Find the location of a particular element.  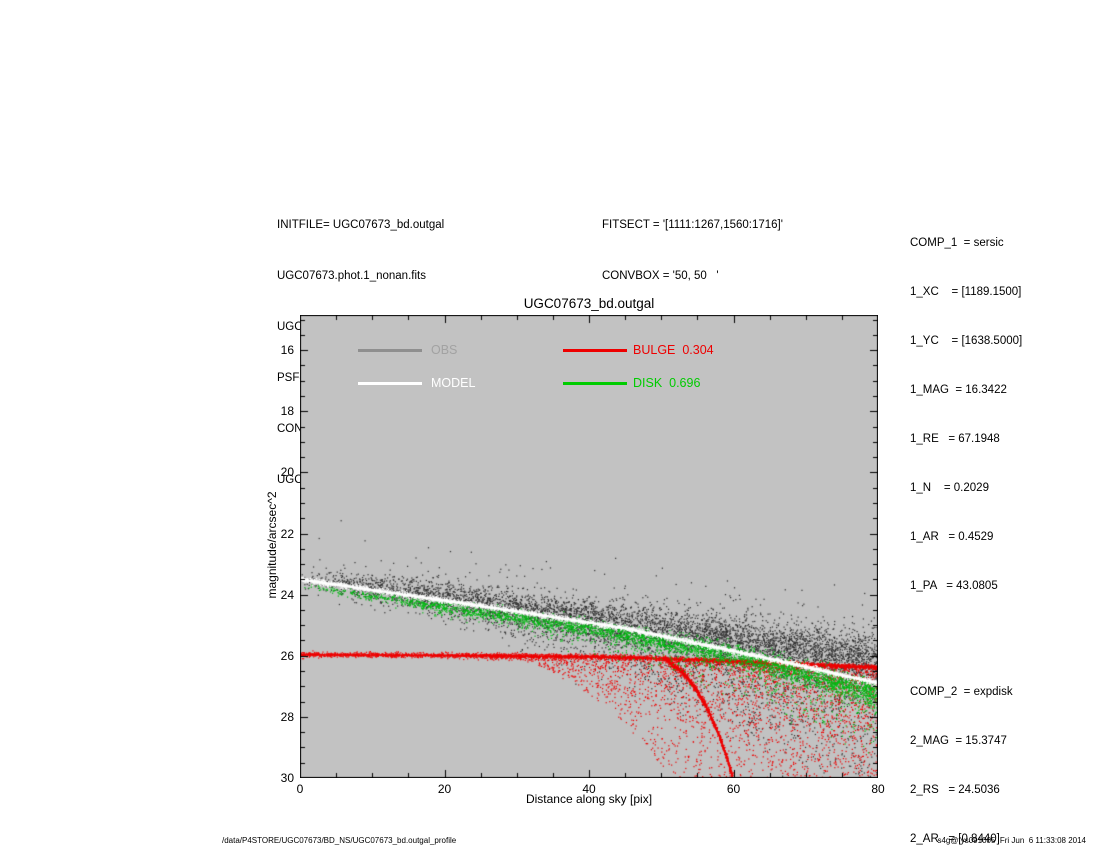

param-line: COMP_2 = expdisk is located at coordinates (961, 692).